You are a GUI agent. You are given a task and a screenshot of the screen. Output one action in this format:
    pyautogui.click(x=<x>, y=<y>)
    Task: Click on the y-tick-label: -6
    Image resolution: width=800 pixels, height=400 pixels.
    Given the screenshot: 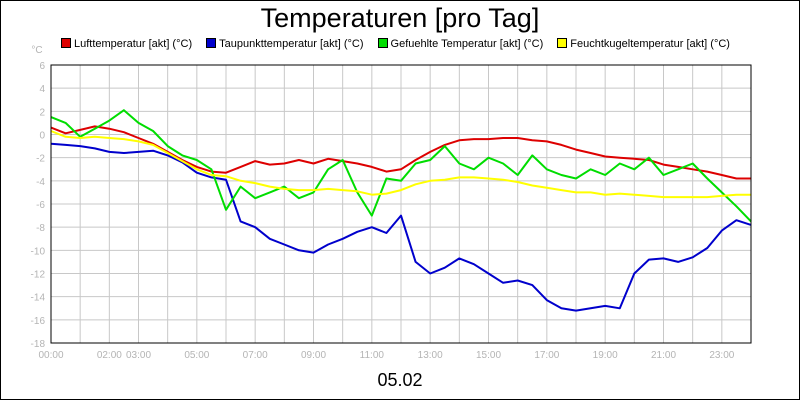 What is the action you would take?
    pyautogui.click(x=40, y=205)
    